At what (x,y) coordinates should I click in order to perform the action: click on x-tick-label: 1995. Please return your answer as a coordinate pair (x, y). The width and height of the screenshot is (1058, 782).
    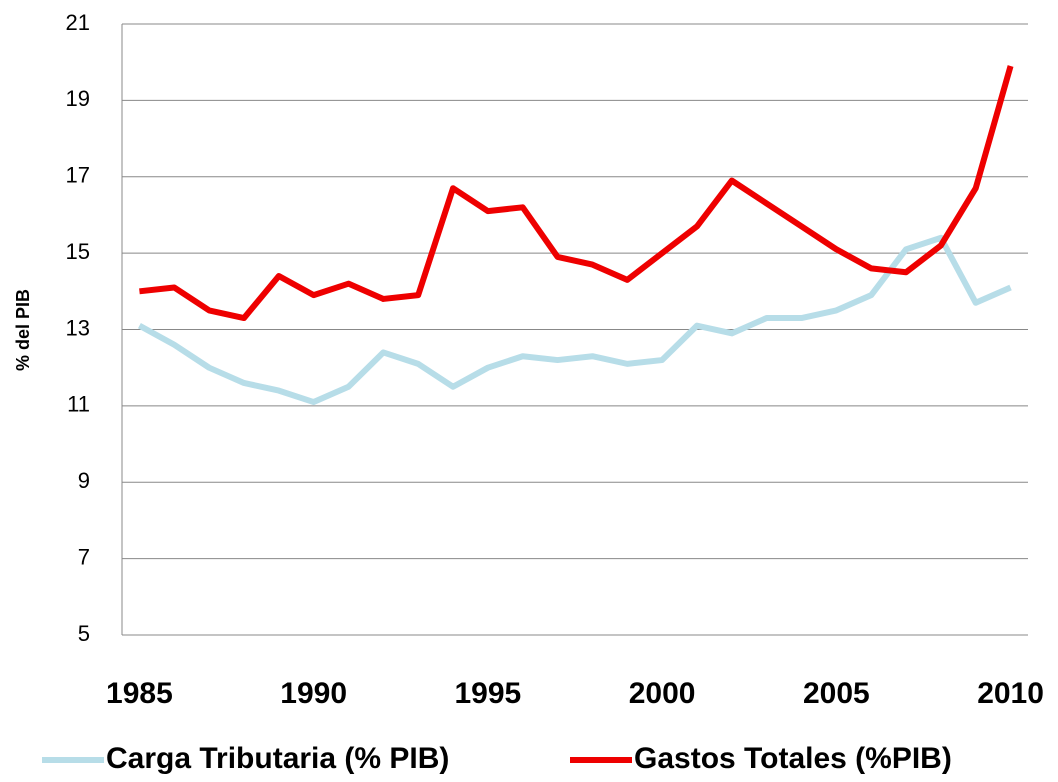
    Looking at the image, I should click on (488, 693).